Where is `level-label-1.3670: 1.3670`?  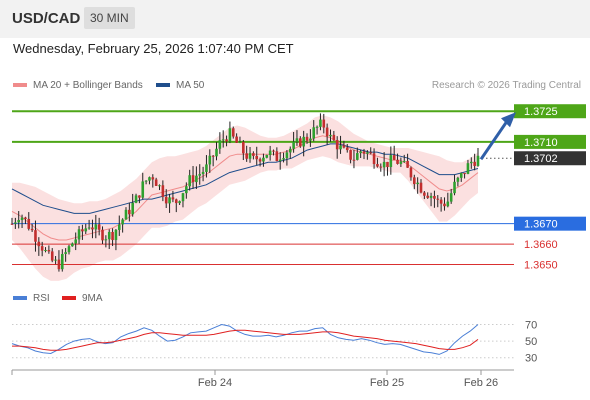 level-label-1.3670: 1.3670 is located at coordinates (541, 225).